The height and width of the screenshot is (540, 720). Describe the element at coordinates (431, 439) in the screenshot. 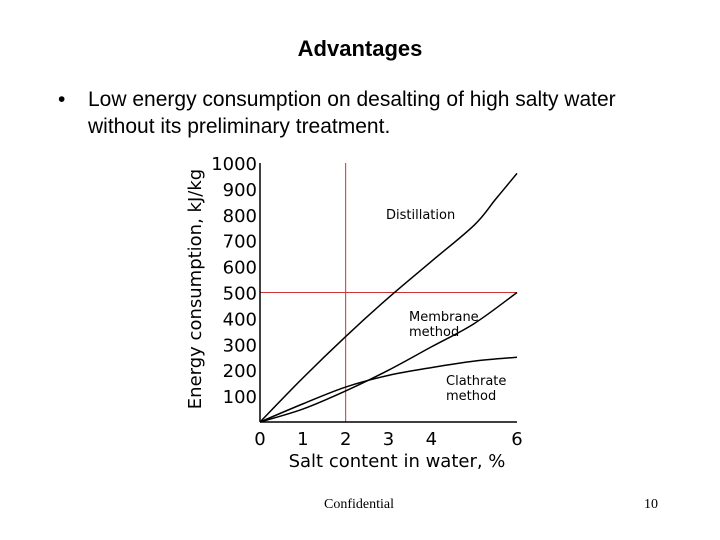

I see `x-tick-label: 4` at that location.